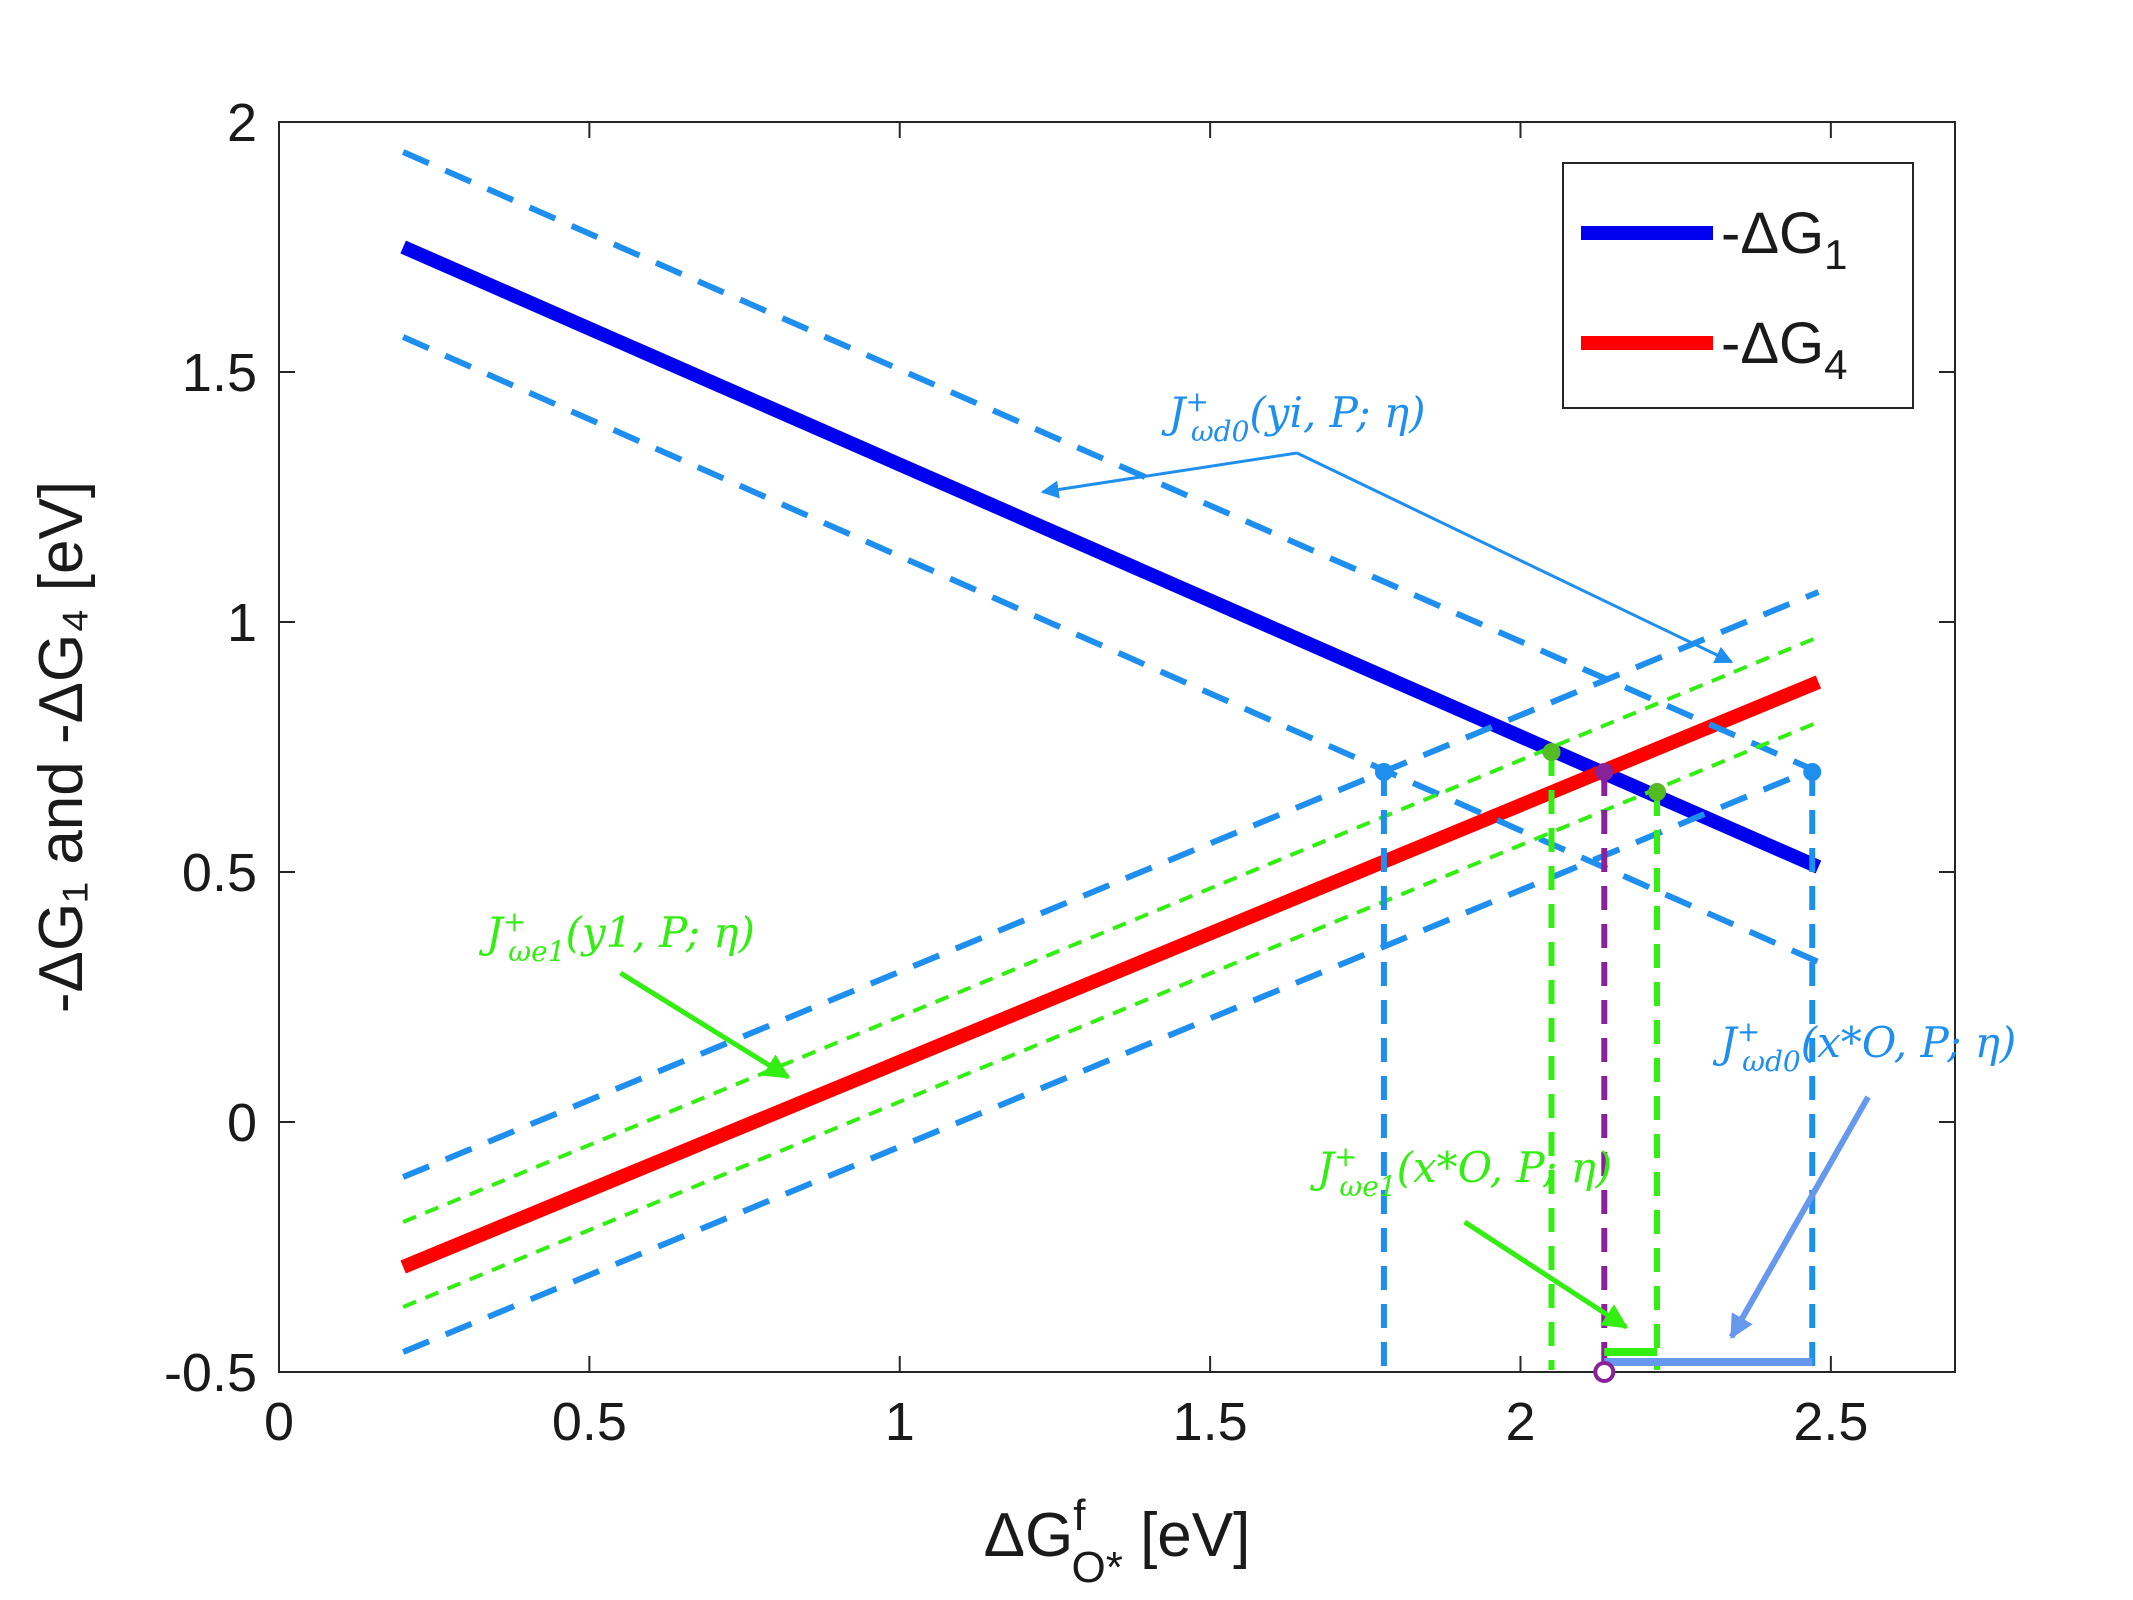 This screenshot has height=1600, width=2133. I want to click on y-axis-label: -ΔG₁ and -ΔG₄ [eV], so click(61, 747).